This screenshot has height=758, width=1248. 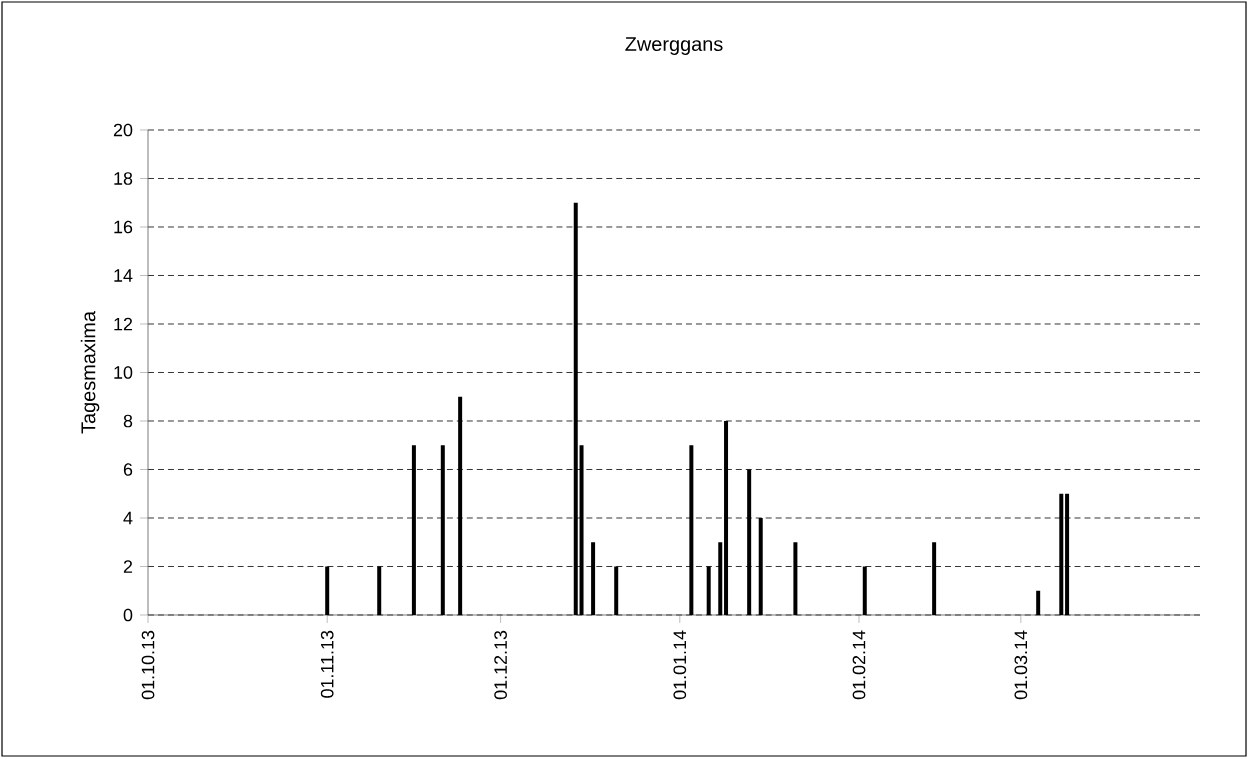 I want to click on y-tick-label: 8, so click(x=128, y=421).